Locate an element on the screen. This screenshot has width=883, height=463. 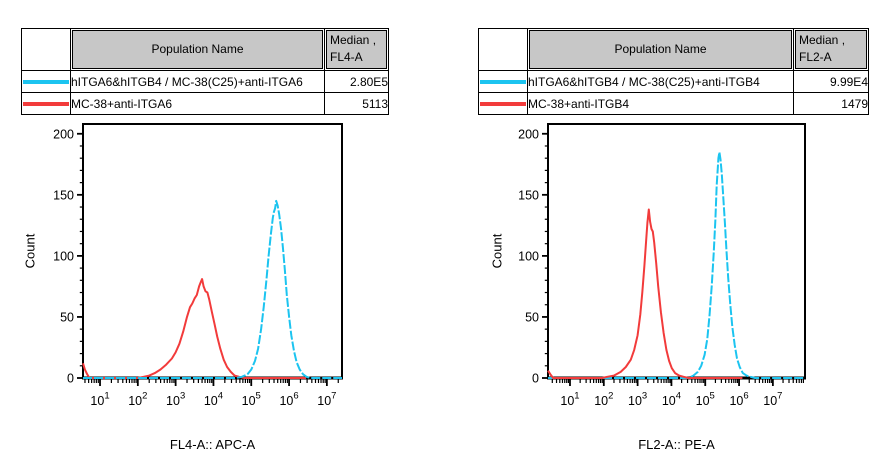
median-header-line2: FL2-A is located at coordinates (815, 57).